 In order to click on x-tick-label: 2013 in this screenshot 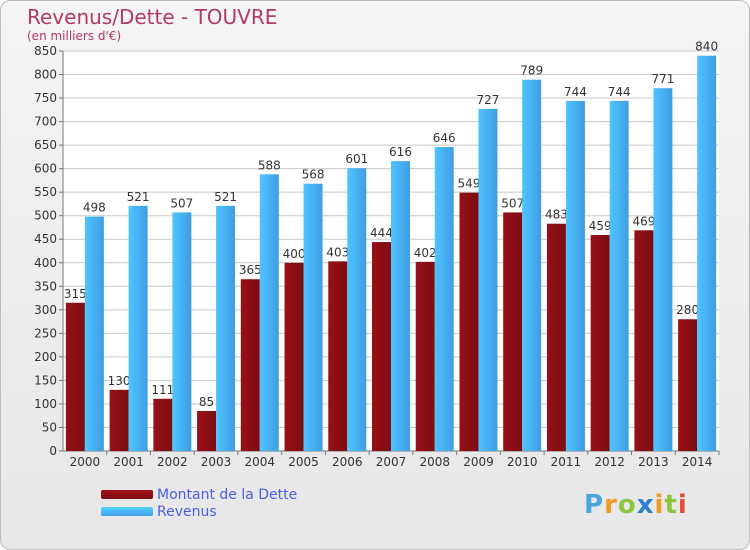, I will do `click(653, 462)`.